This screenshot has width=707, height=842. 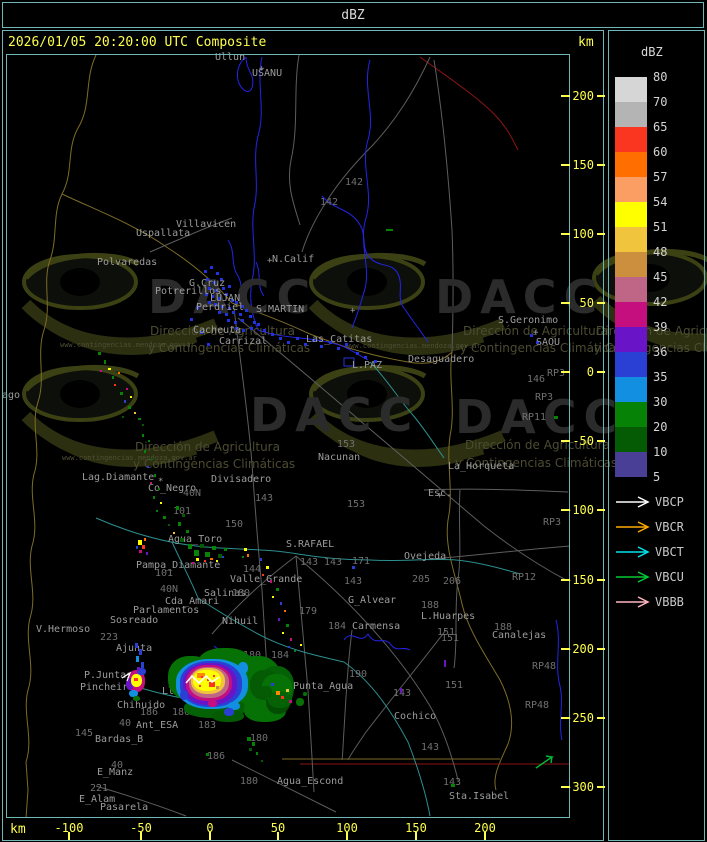 I want to click on map-label: 144, so click(x=252, y=569).